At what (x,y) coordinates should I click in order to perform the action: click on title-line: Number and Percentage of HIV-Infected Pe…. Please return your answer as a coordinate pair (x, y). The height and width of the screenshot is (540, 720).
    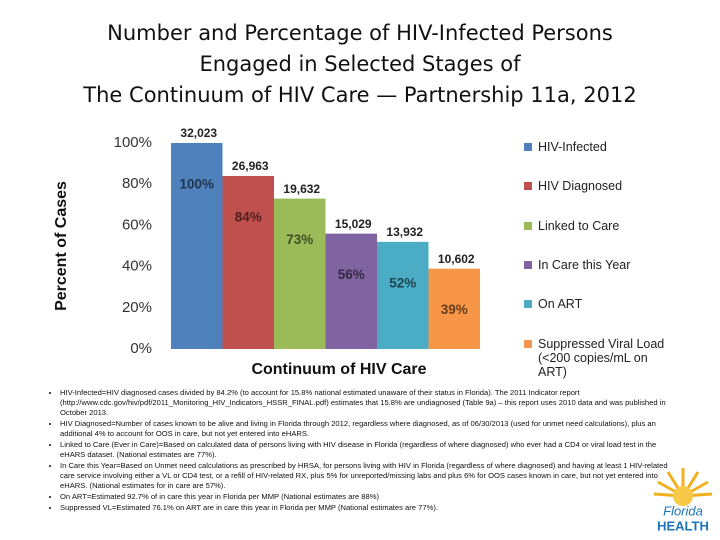
    Looking at the image, I should click on (360, 33).